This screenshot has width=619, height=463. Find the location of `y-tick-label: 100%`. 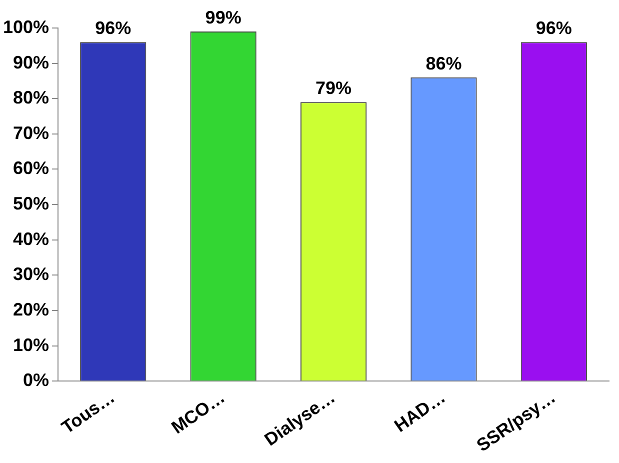

y-tick-label: 100% is located at coordinates (26, 26).